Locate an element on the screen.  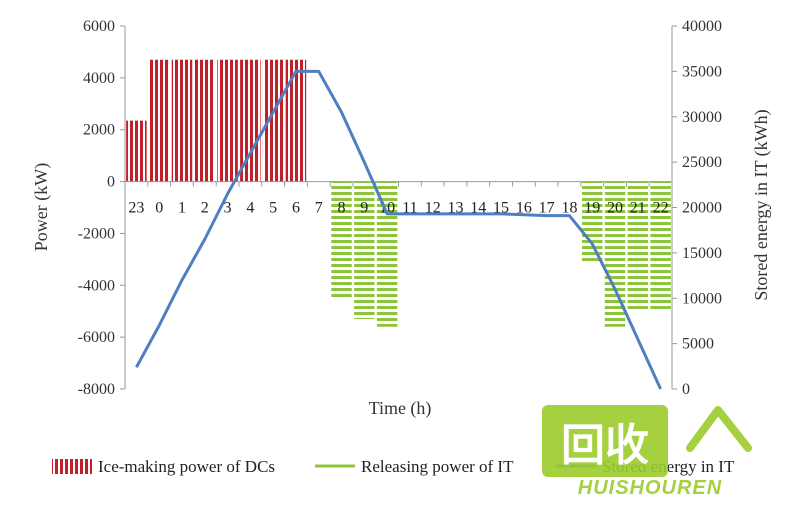
y-right-tick-label: 15000 is located at coordinates (702, 253).